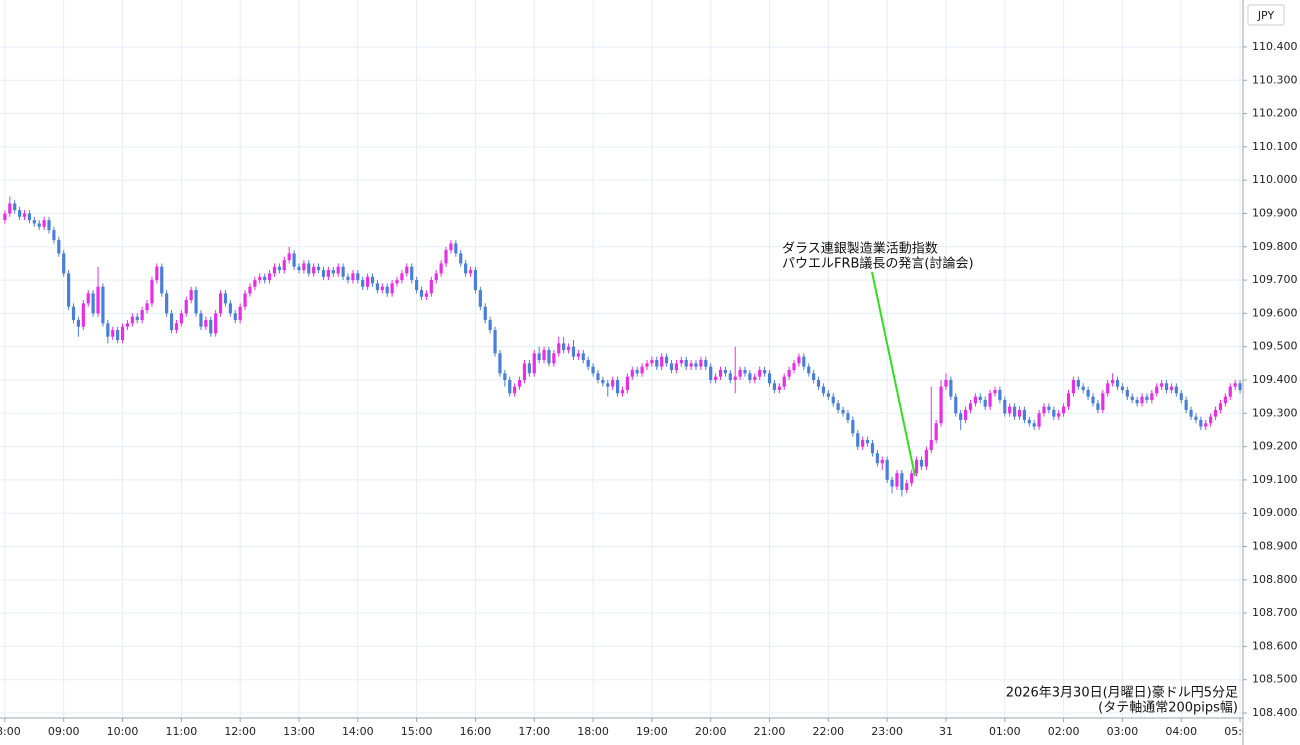 This screenshot has width=1300, height=745. What do you see at coordinates (770, 731) in the screenshot?
I see `x-tick-label: 21:00` at bounding box center [770, 731].